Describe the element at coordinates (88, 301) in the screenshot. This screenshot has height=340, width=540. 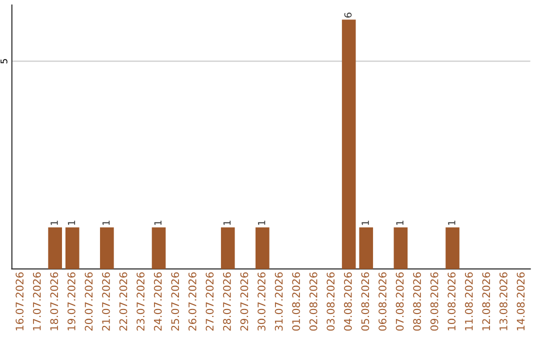
I see `x-tick-label: 20.07.2026` at that location.